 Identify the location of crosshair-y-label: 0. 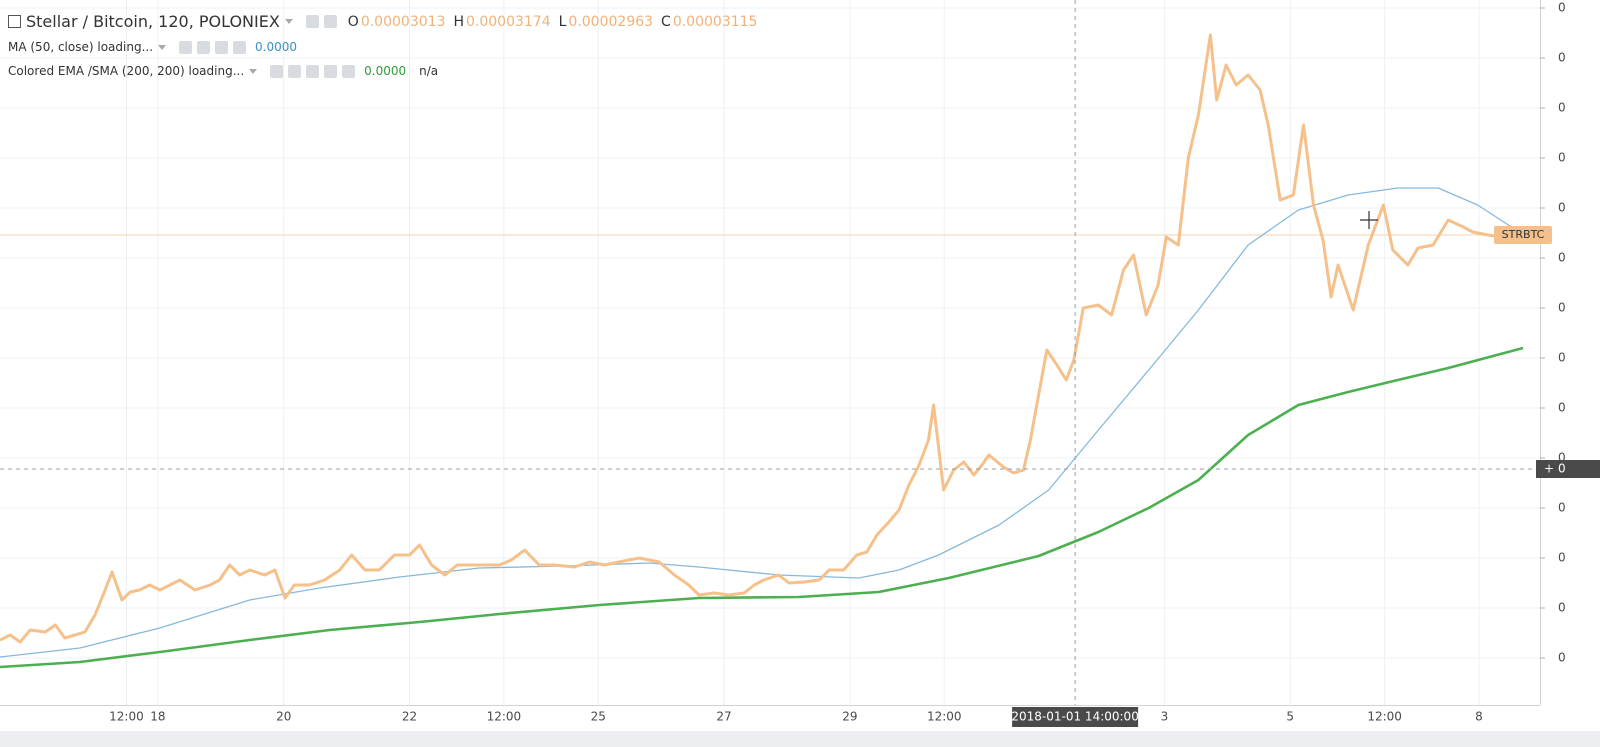
(1562, 469).